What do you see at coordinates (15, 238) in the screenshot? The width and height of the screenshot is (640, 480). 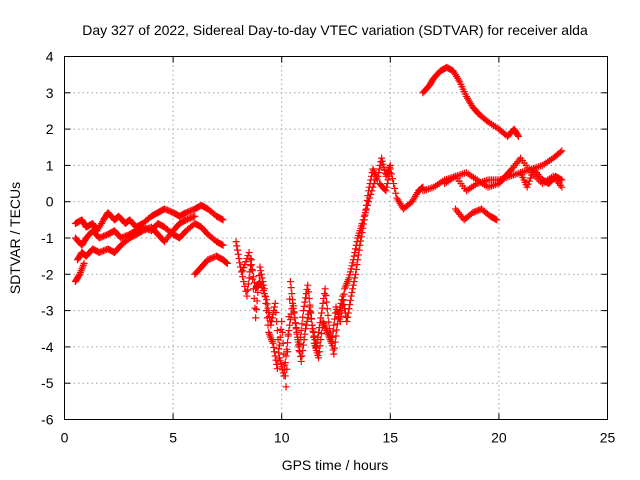 I see `y-axis-label: SDTVAR / TECUs` at bounding box center [15, 238].